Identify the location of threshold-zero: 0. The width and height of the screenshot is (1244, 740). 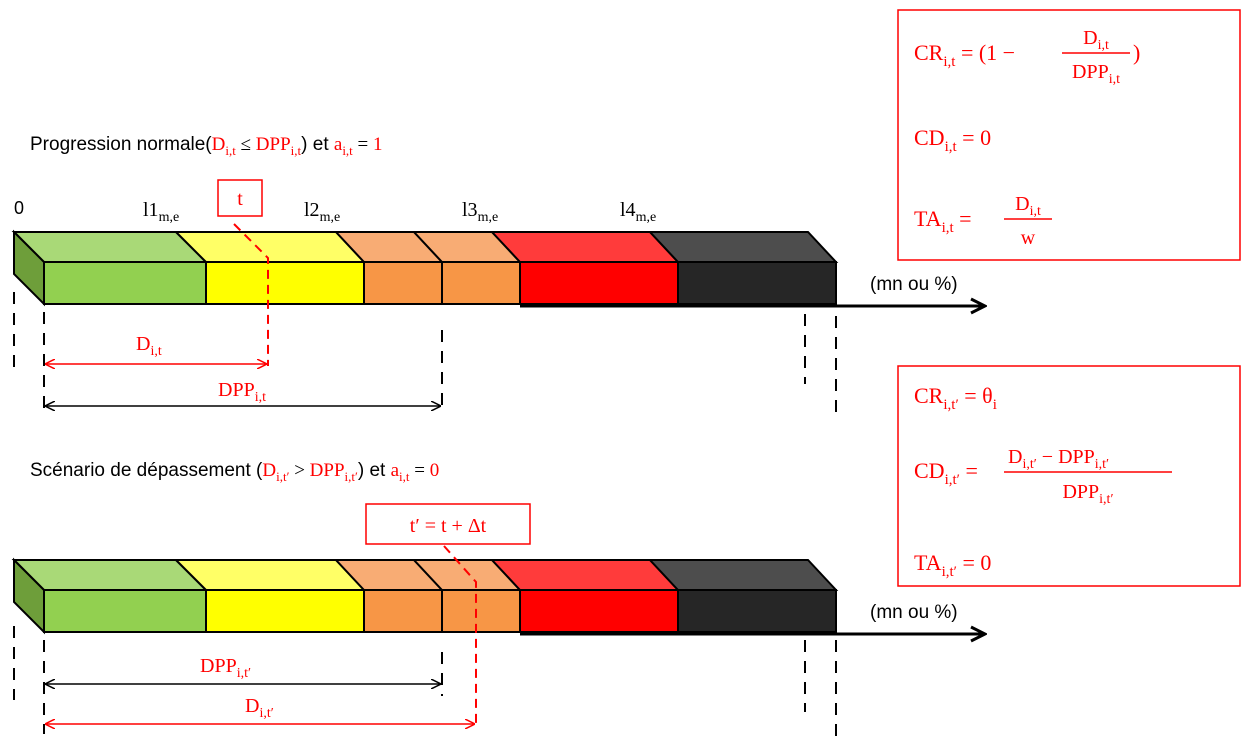
(19, 208).